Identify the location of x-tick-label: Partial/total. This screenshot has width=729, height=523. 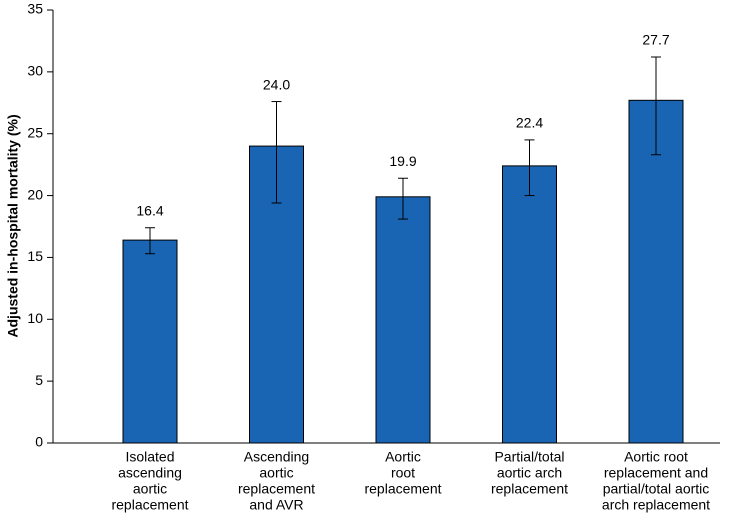
(529, 457).